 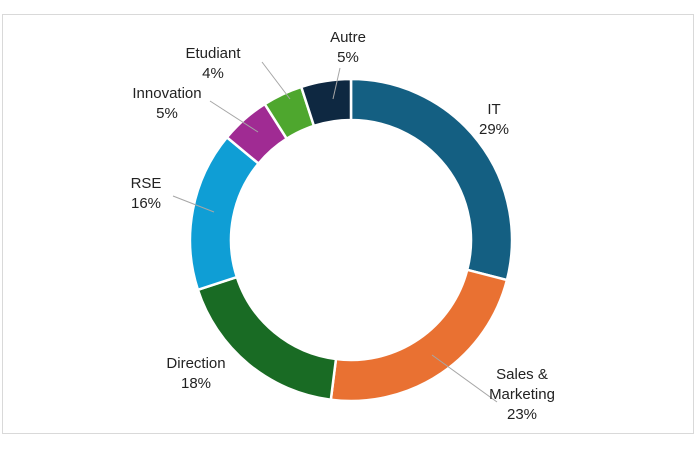 What do you see at coordinates (166, 103) in the screenshot?
I see `data-label-innovation: Innovation 5%` at bounding box center [166, 103].